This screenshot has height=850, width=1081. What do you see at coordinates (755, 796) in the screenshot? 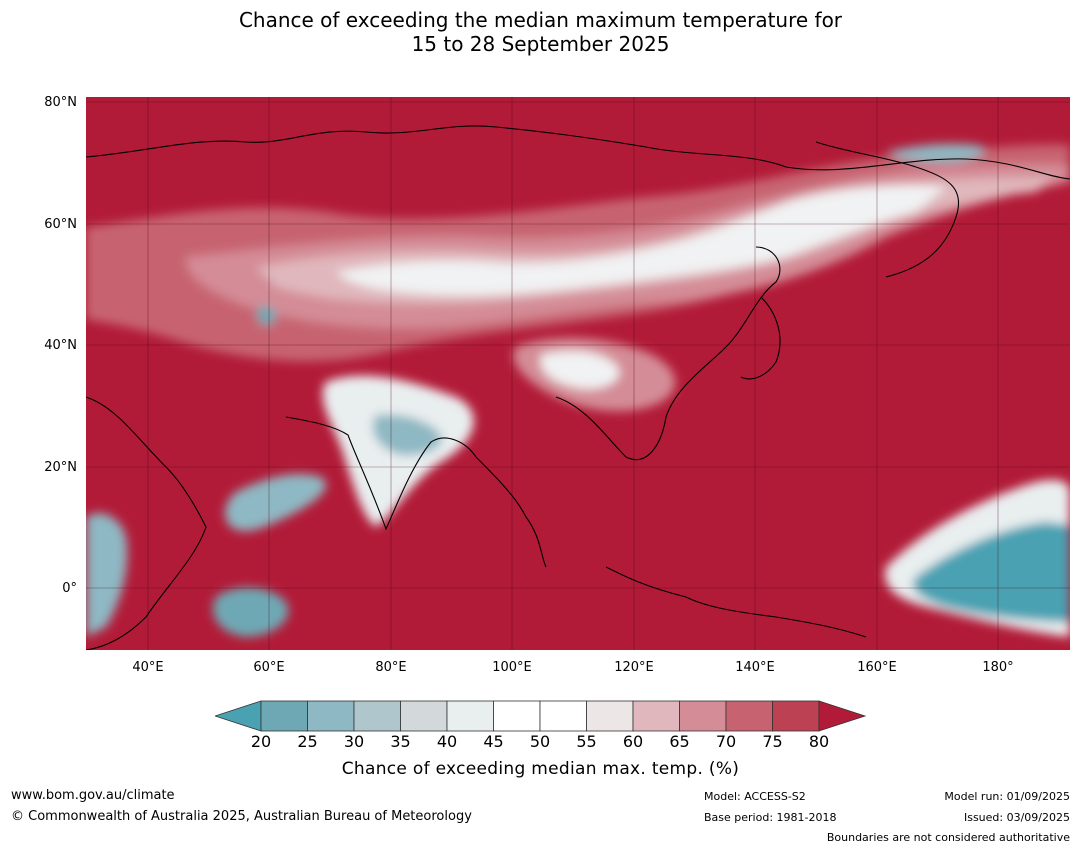
I see `model-name: Model: ACCESS-S2` at bounding box center [755, 796].